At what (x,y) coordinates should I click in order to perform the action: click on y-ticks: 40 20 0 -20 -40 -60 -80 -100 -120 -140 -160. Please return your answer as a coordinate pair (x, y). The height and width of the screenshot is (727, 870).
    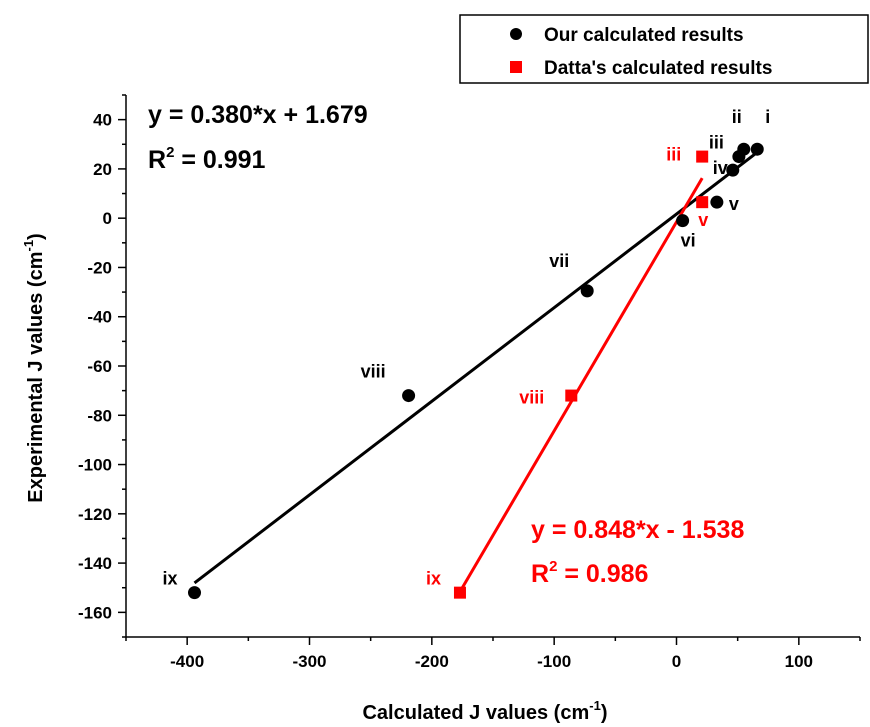
    Looking at the image, I should click on (102, 366).